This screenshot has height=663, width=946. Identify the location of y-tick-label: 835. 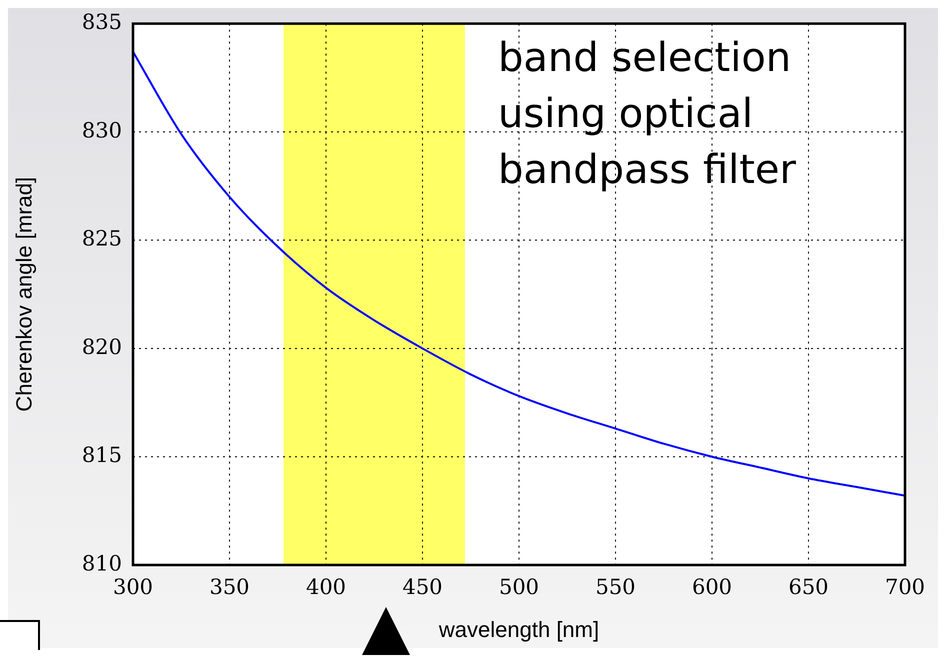
(102, 22).